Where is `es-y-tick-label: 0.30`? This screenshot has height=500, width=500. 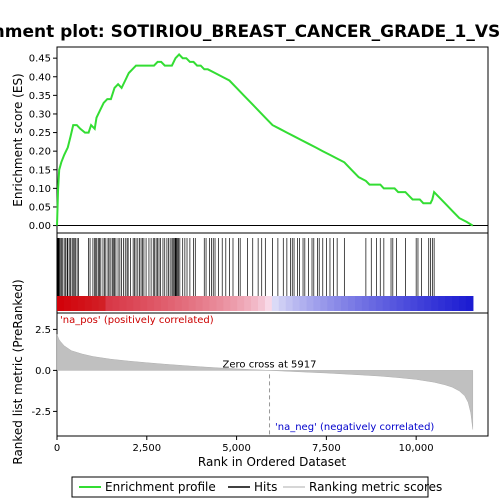 es-y-tick-label: 0.30 is located at coordinates (40, 114).